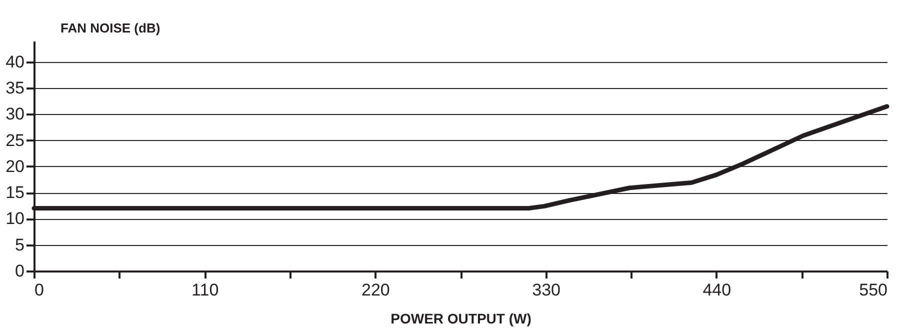 The height and width of the screenshot is (334, 912). I want to click on y-tick-label: 15, so click(15, 192).